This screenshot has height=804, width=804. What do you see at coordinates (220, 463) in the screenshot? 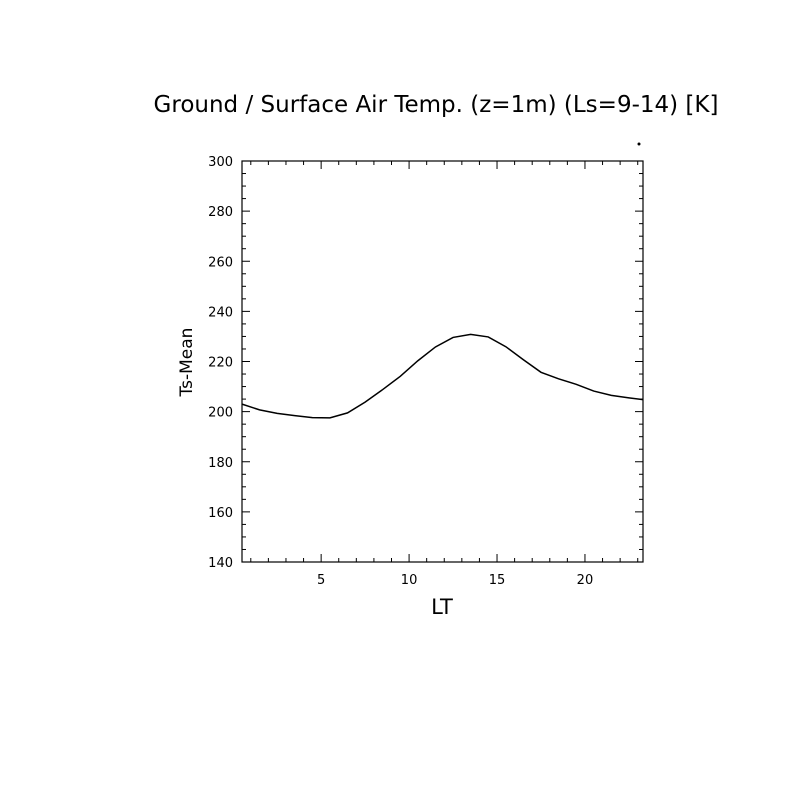
I see `y-tick-label: 180` at bounding box center [220, 463].